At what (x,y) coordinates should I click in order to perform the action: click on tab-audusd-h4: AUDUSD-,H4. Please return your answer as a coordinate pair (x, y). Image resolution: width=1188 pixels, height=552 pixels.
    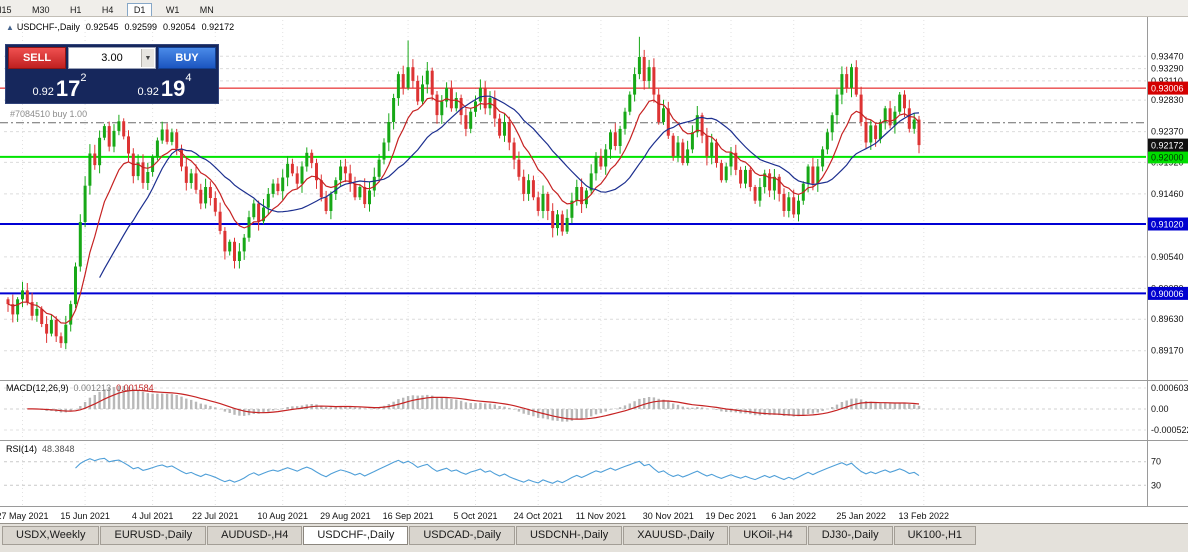
    Looking at the image, I should click on (255, 535).